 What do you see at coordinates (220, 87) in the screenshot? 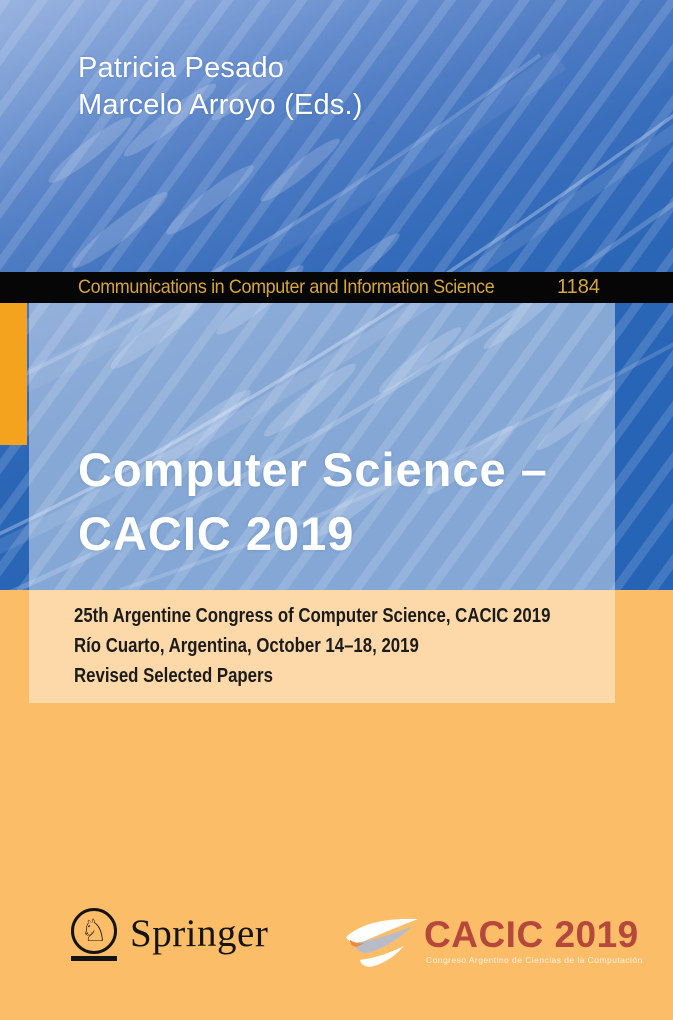
I see `editors-block: Patricia Pesado Marcelo Arroyo (Eds.)` at bounding box center [220, 87].